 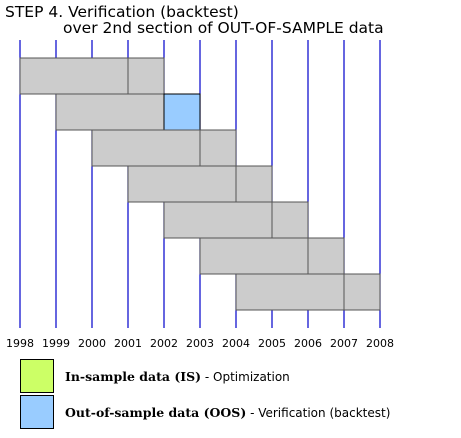 I want to click on title-line-1: STEP 4. Verification (backtest), so click(x=122, y=12).